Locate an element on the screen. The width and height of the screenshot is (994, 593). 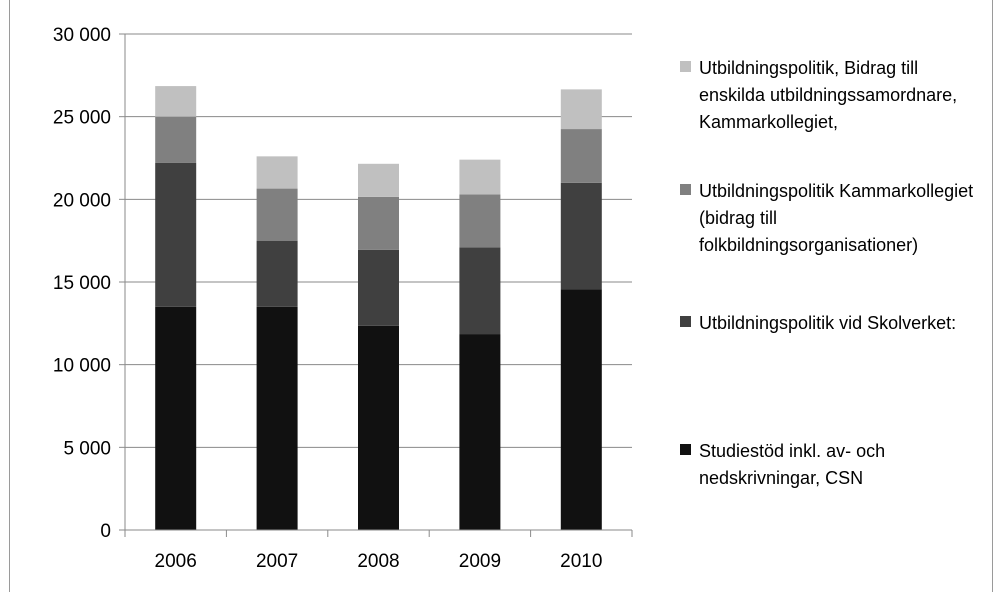
y-tick-label: 5 000 is located at coordinates (87, 448).